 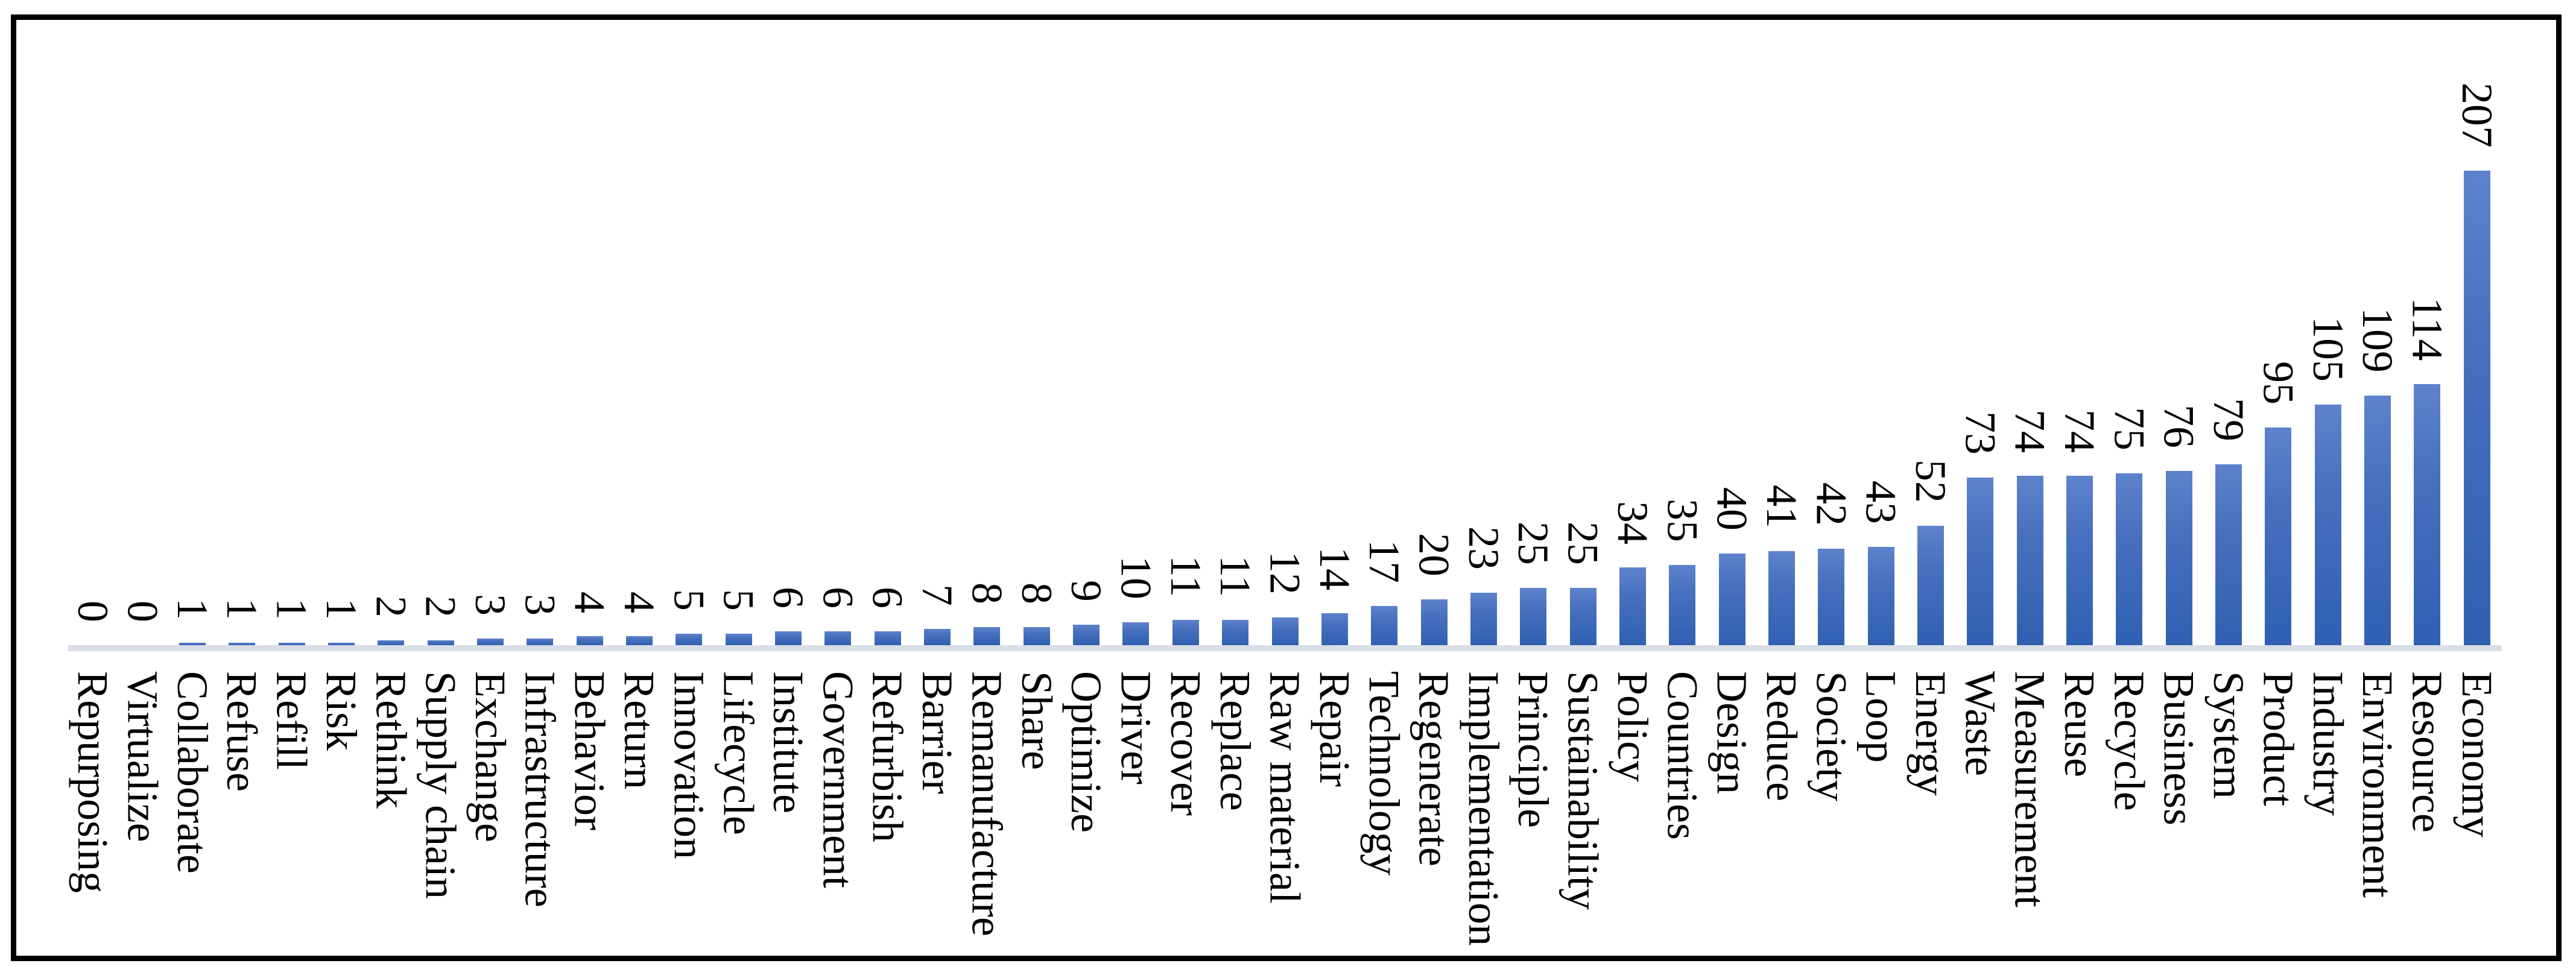 I want to click on category-axis-line, so click(x=1285, y=648).